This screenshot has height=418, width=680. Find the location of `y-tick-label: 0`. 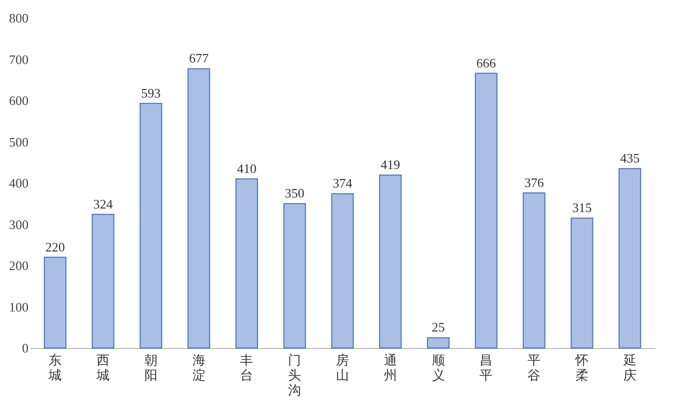

y-tick-label: 0 is located at coordinates (25, 348).